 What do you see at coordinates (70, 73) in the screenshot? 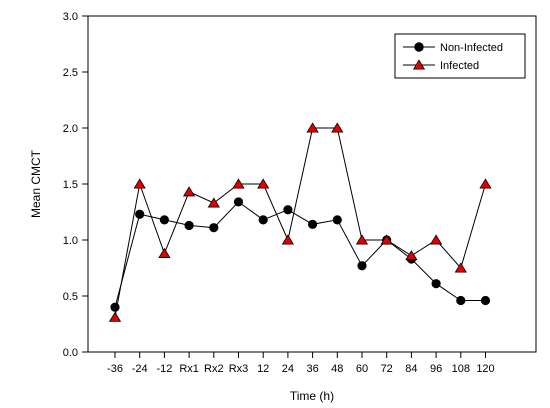
I see `y-tick-label: 2.5` at bounding box center [70, 73].